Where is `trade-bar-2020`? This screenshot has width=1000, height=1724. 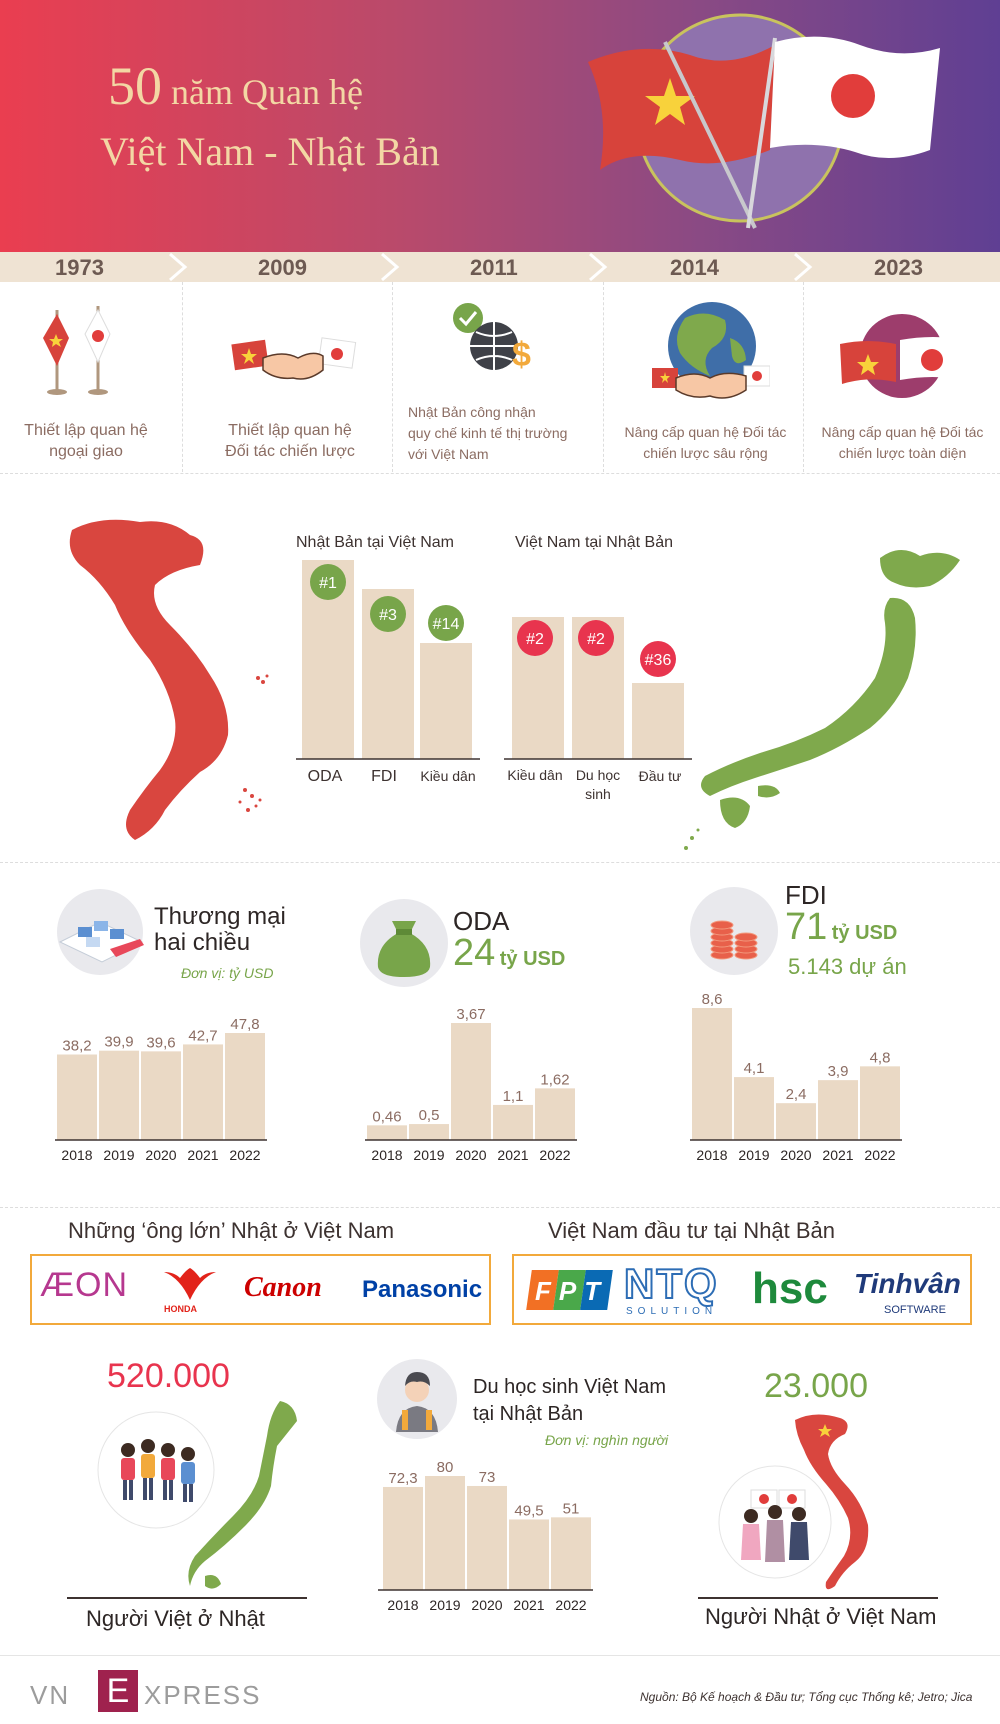
trade-bar-2020 is located at coordinates (161, 1095).